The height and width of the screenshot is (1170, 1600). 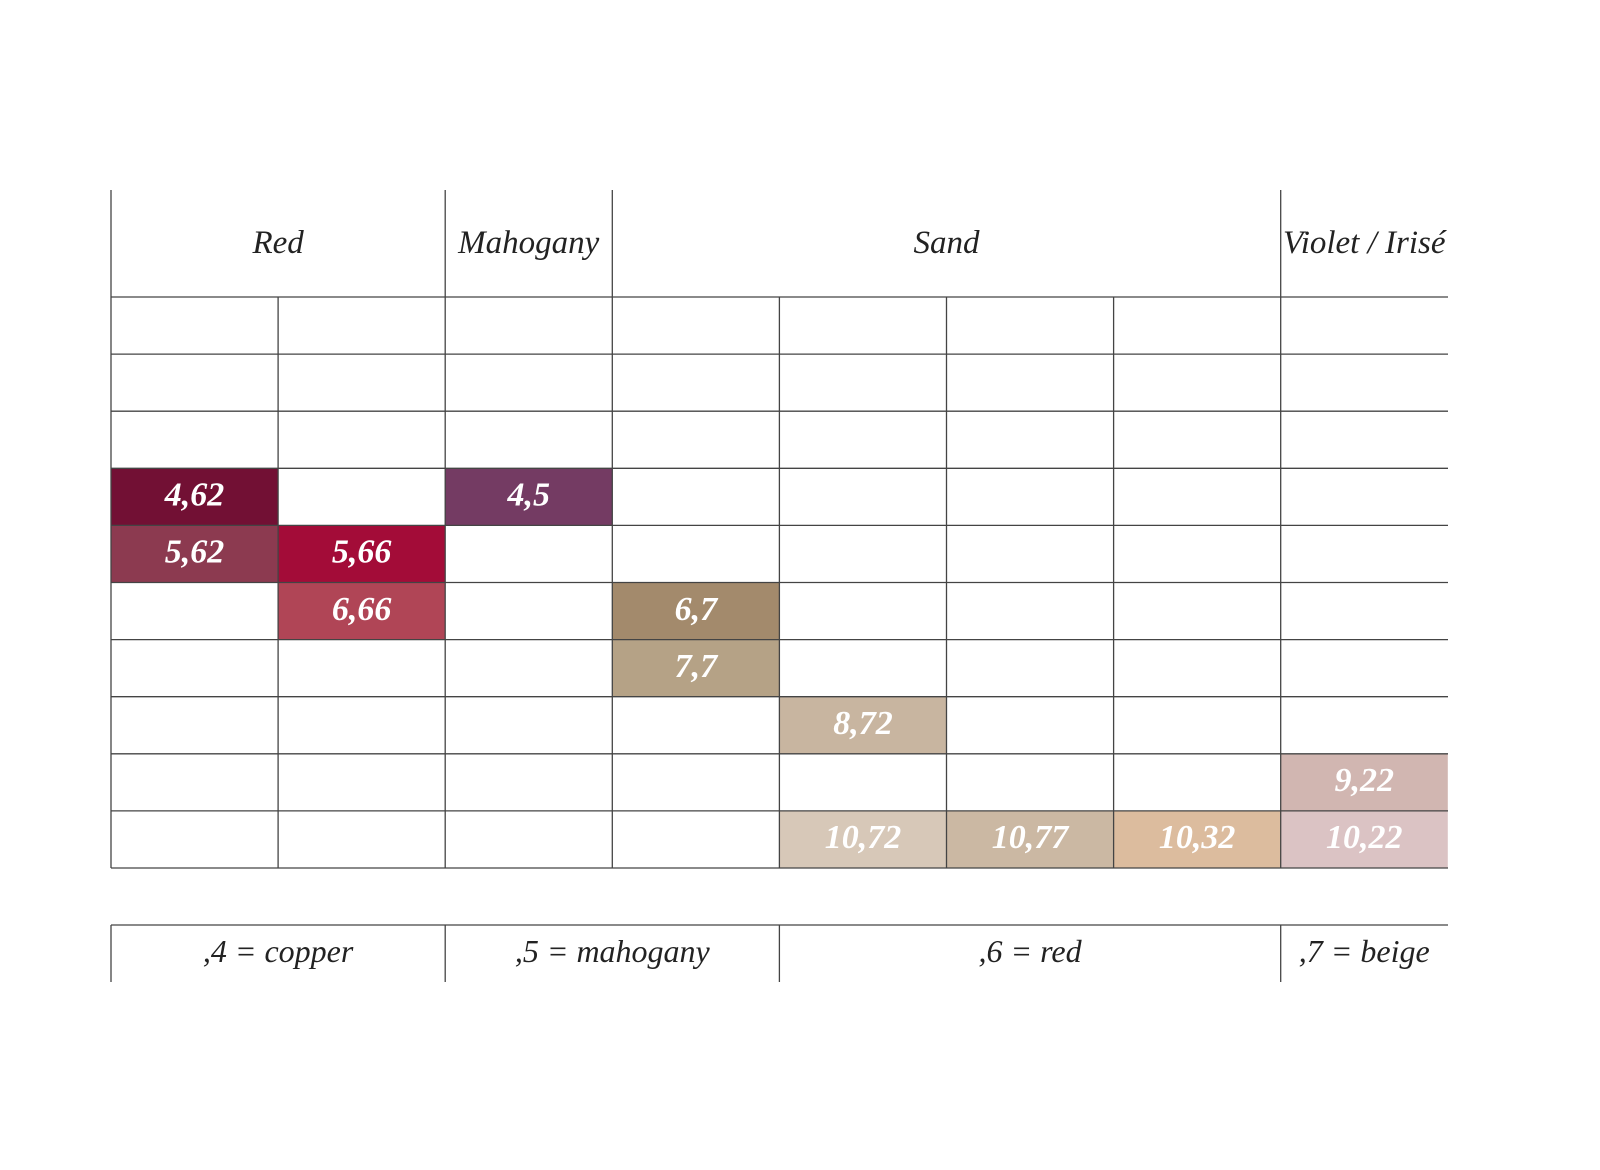 I want to click on cell-text: 10,72, so click(x=863, y=837).